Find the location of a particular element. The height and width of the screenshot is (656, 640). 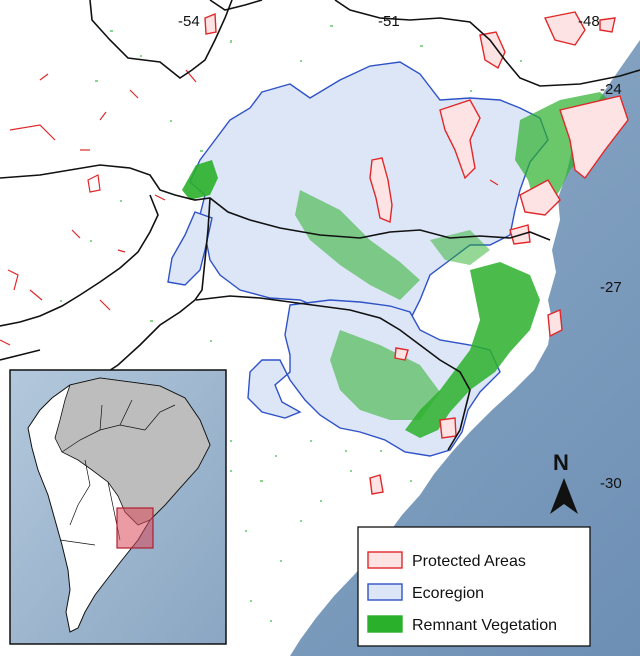

lat-label-2: -27 is located at coordinates (611, 287).